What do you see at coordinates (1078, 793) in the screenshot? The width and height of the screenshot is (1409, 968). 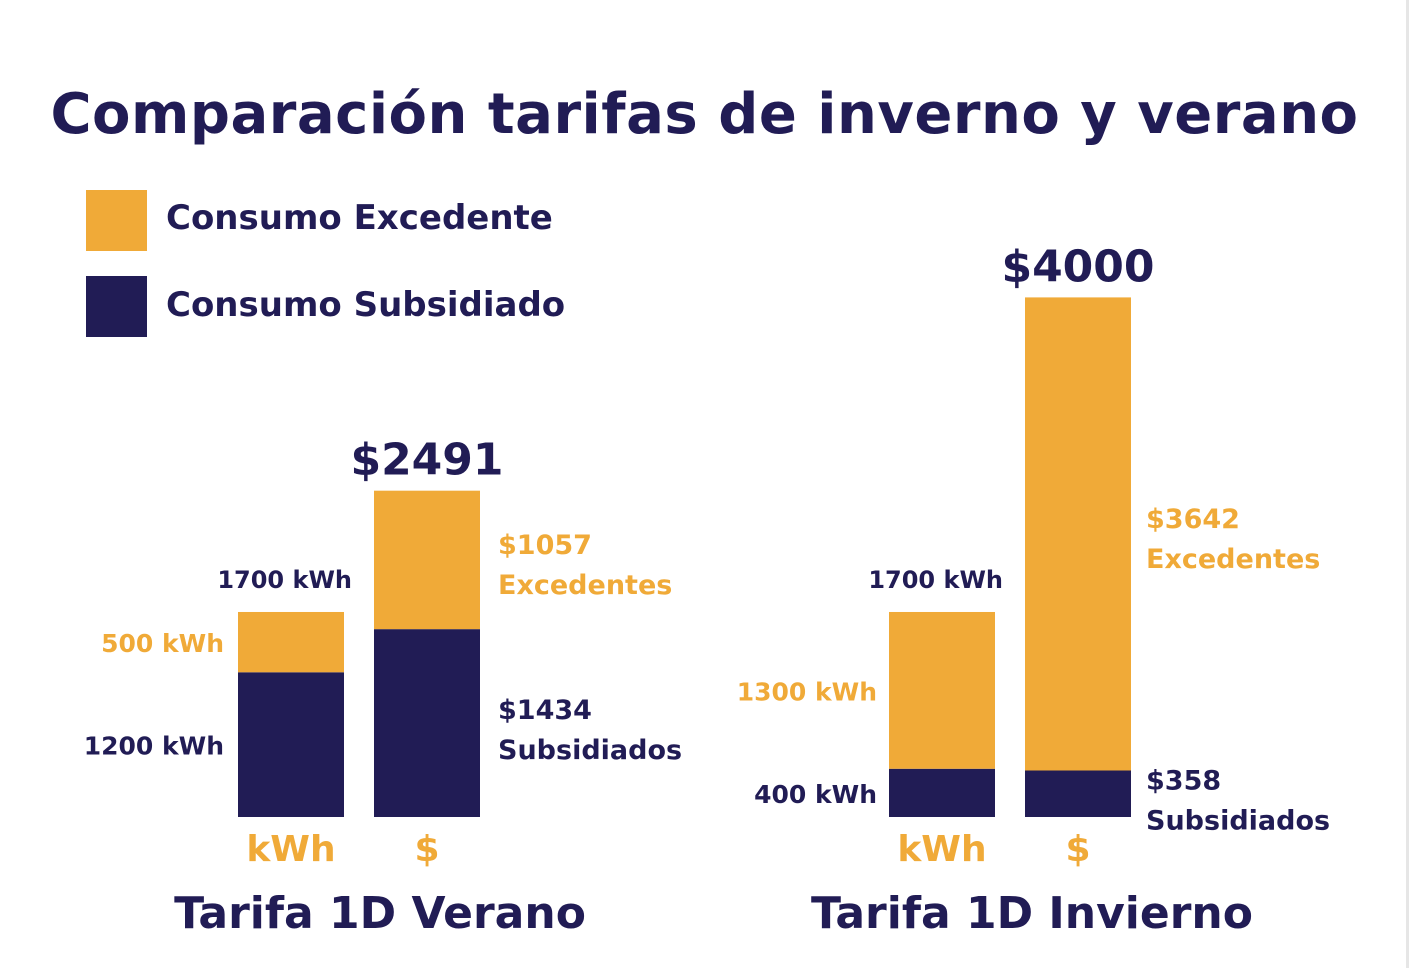 I see `bar-invierno-money-subsidiado` at bounding box center [1078, 793].